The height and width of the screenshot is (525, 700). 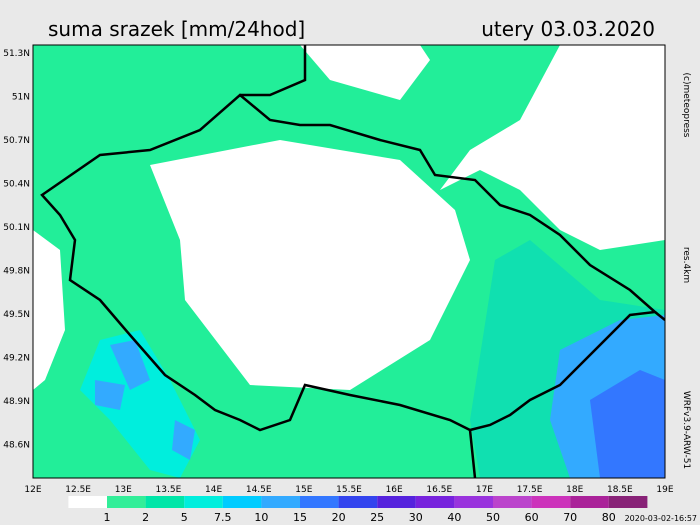 I want to click on lon-label: 14.5E, so click(x=259, y=490).